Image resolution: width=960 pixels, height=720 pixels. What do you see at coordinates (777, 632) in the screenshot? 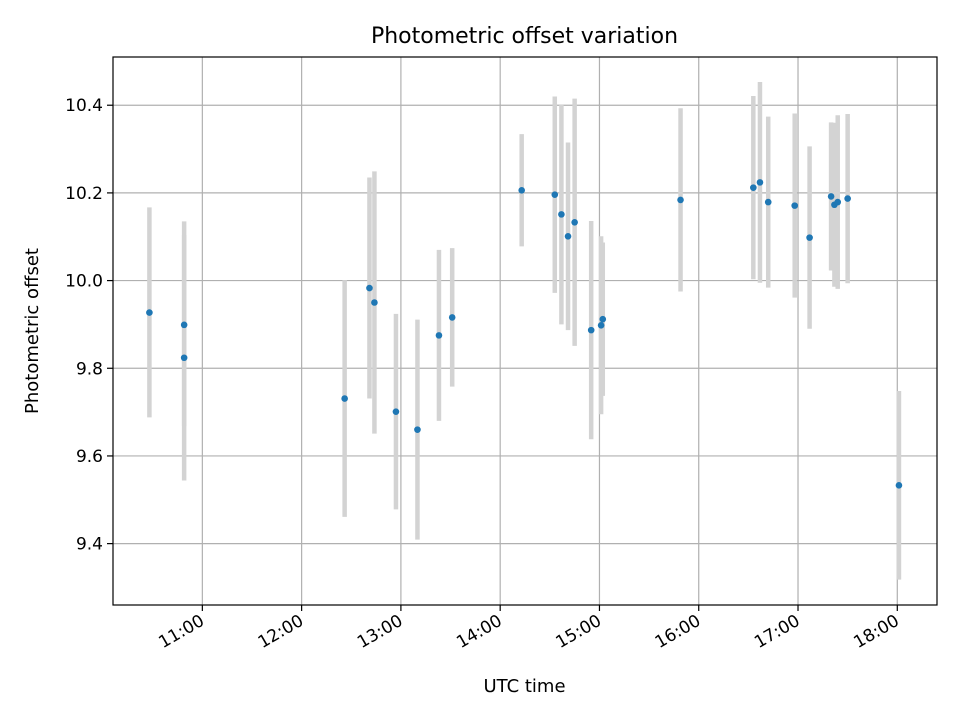
I see `x-tick-label: 17:00` at bounding box center [777, 632].